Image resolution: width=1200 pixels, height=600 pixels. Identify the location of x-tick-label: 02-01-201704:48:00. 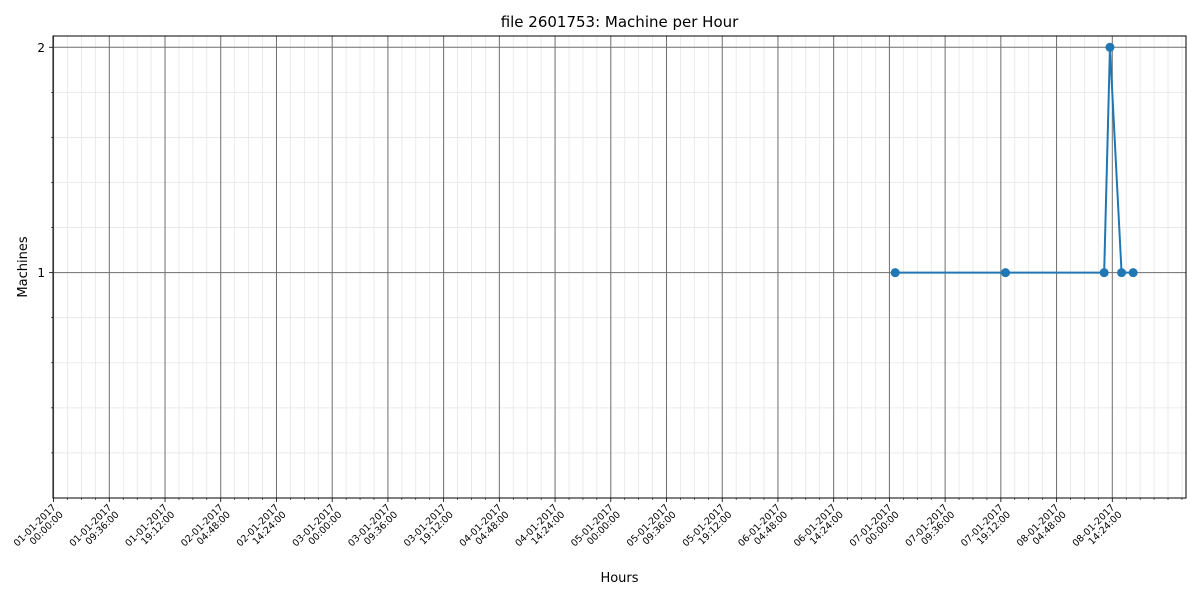
(206, 529).